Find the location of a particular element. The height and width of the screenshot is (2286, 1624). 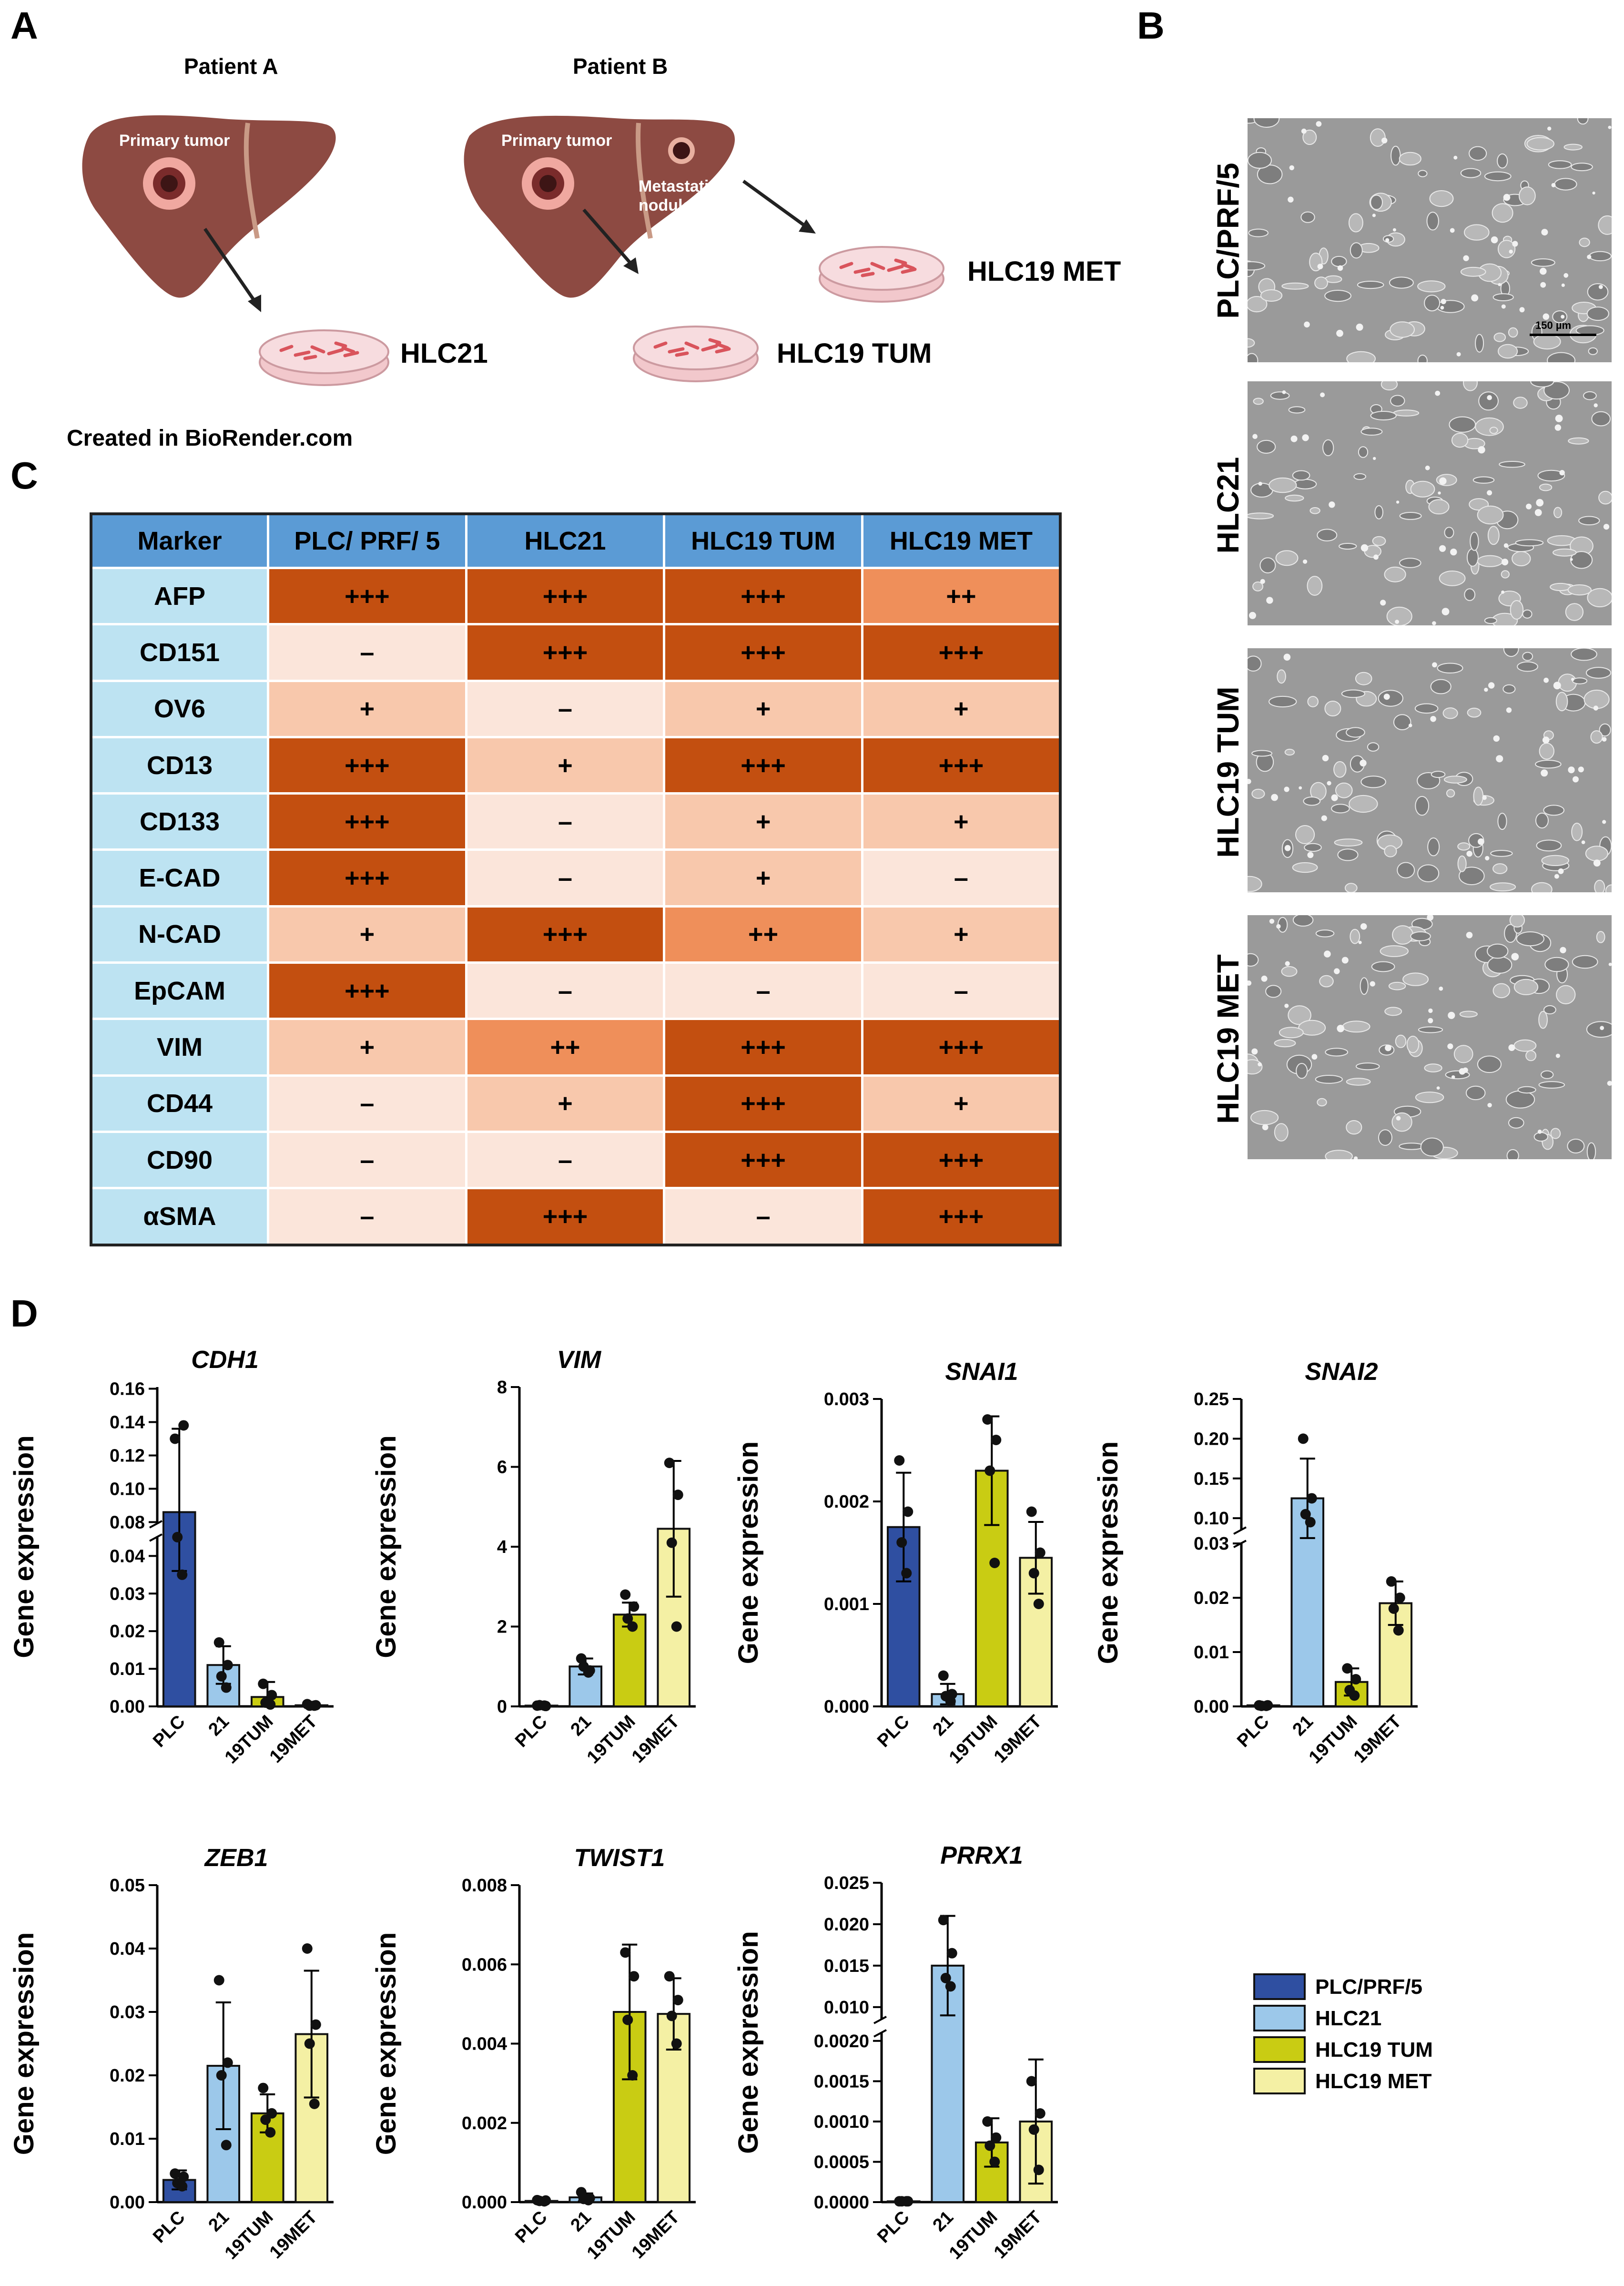

row-marker-label: OV6 is located at coordinates (180, 708).